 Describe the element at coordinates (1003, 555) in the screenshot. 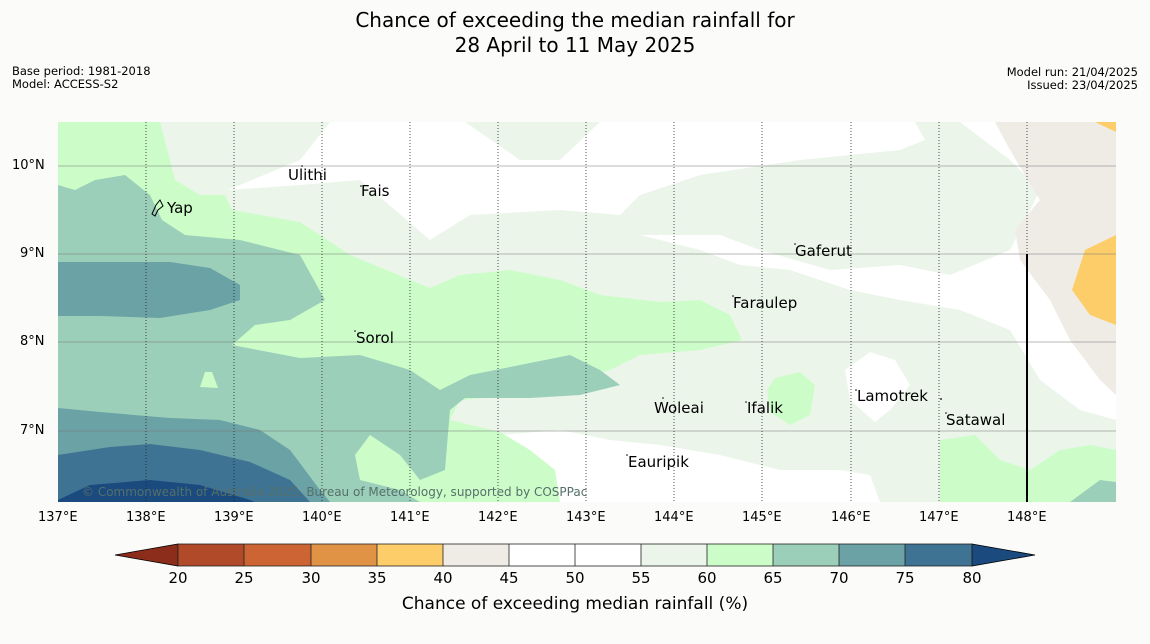

I see `colorbar-high-extension` at that location.